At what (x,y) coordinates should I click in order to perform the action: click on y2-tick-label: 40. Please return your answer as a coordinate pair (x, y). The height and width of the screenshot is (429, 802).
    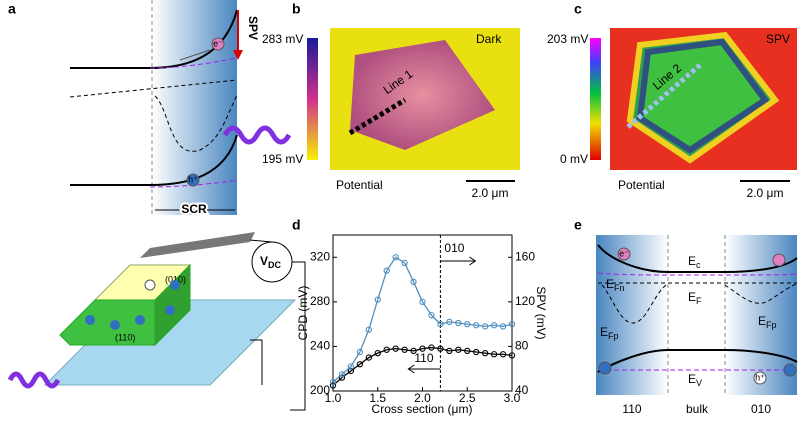
    Looking at the image, I should click on (522, 390).